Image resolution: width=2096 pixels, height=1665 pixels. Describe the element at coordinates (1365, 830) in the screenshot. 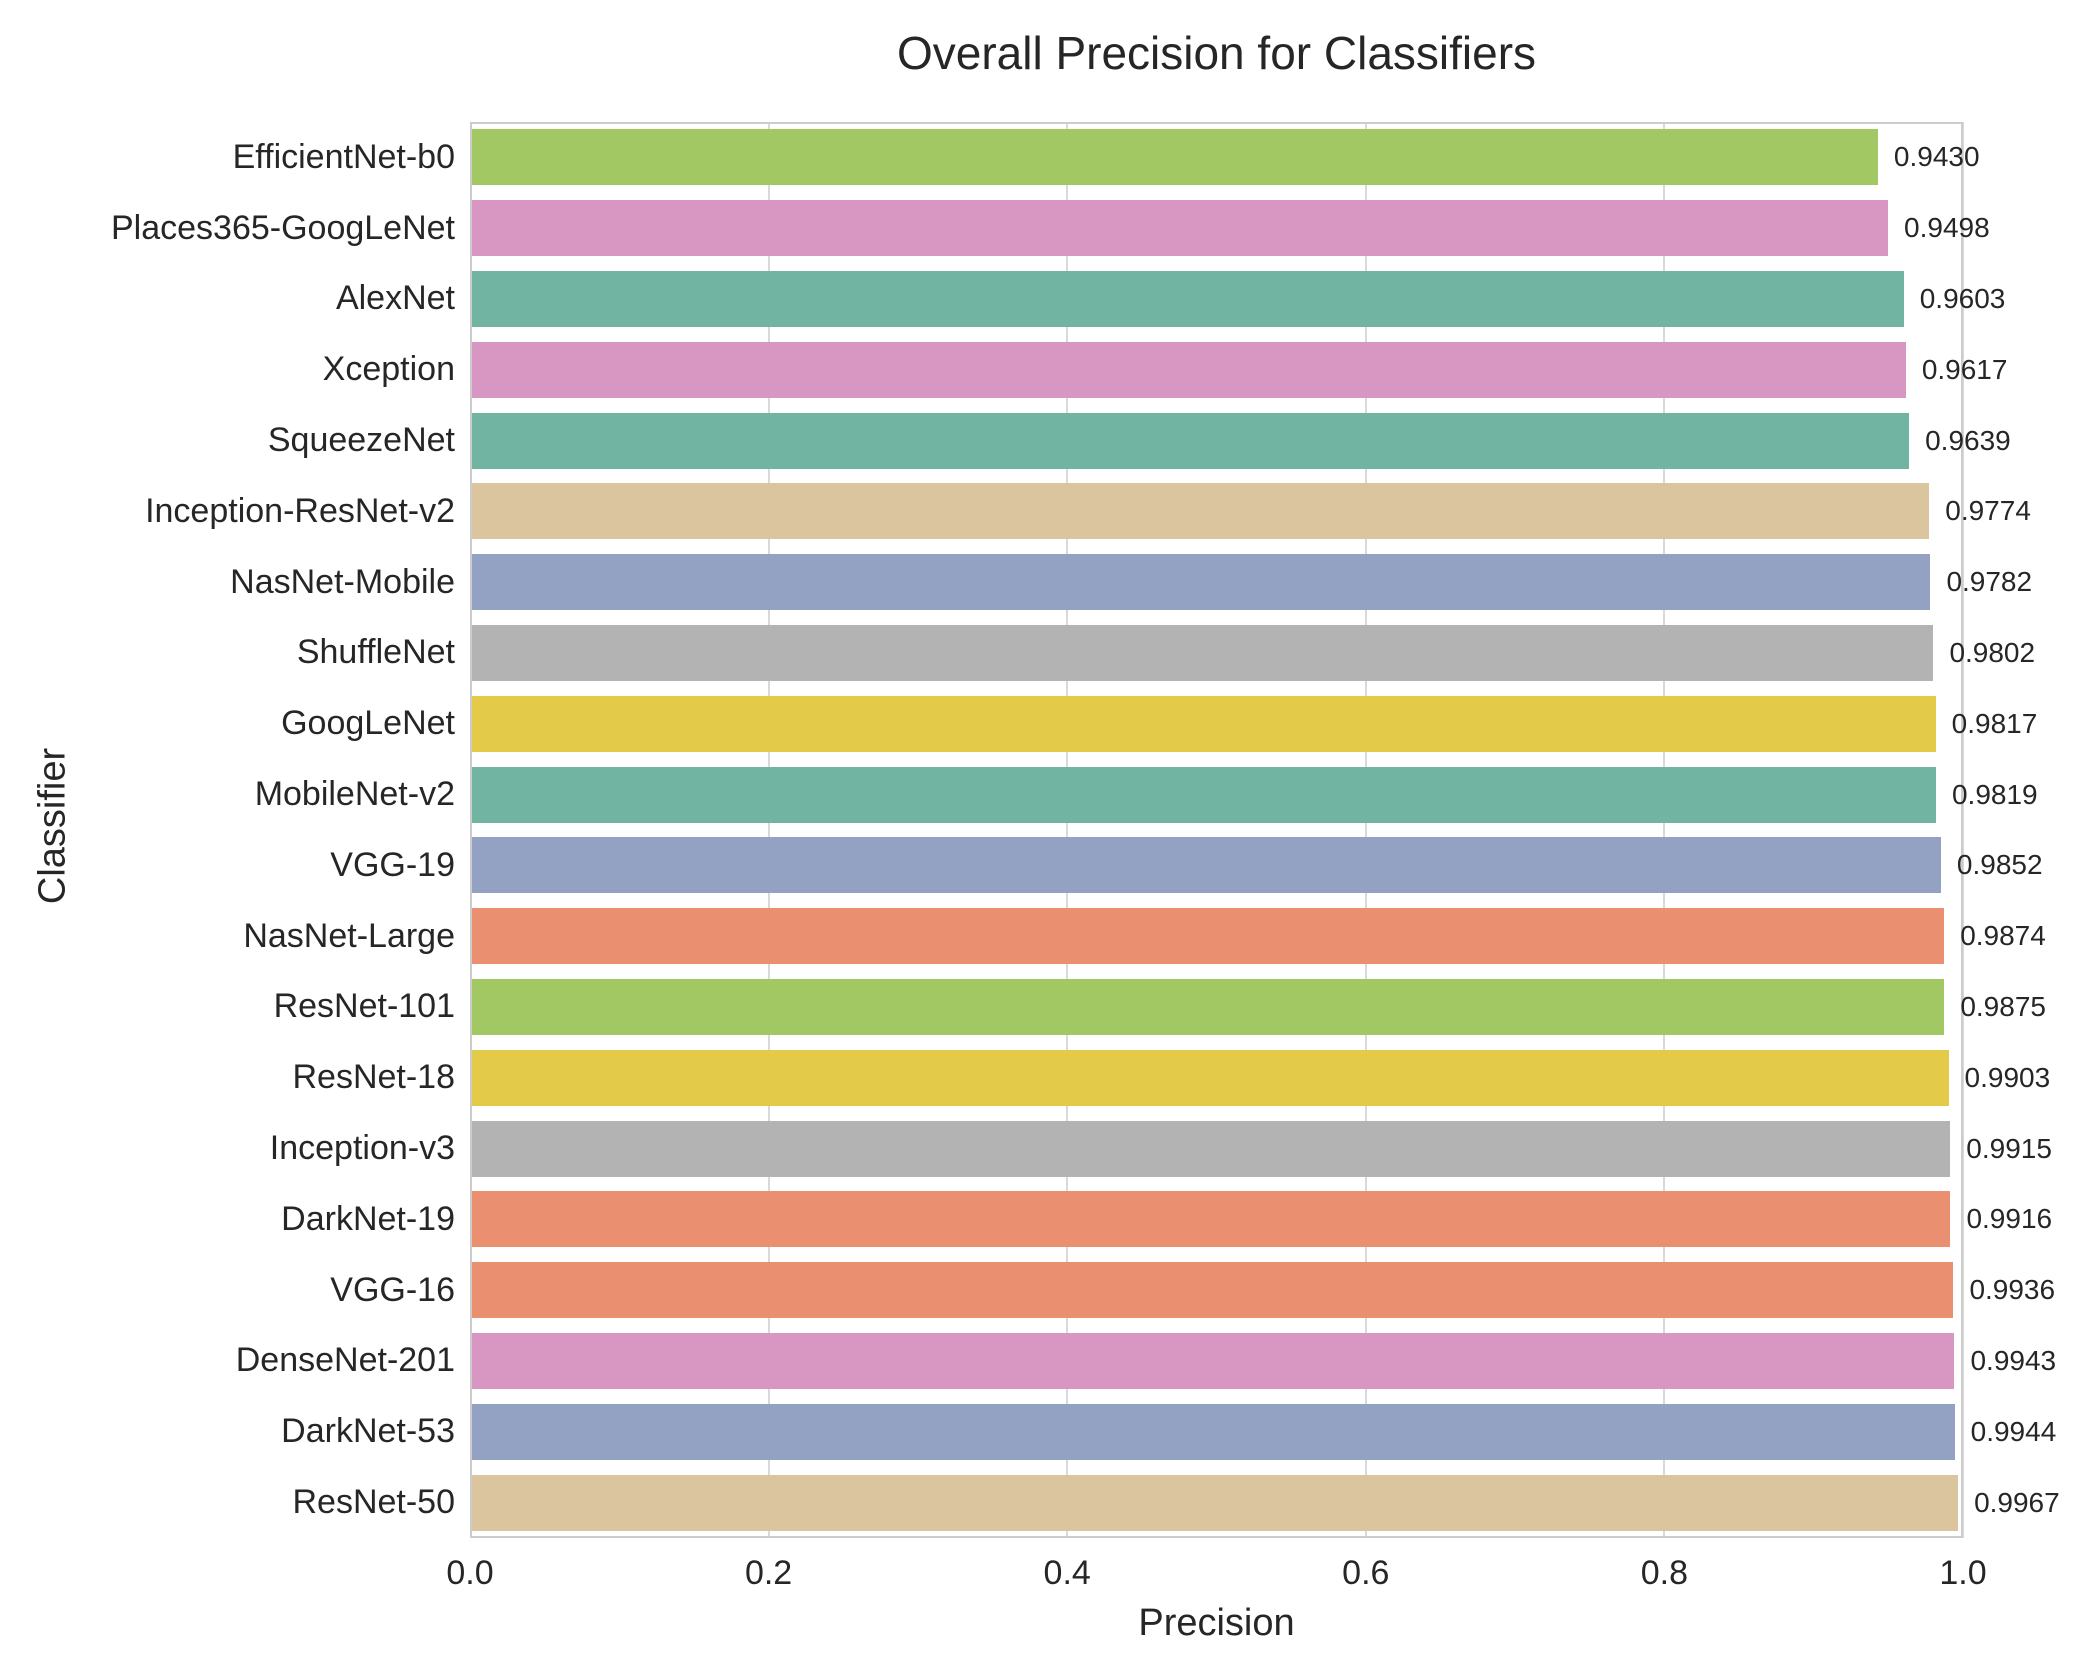

I see `gridline-0.6` at that location.